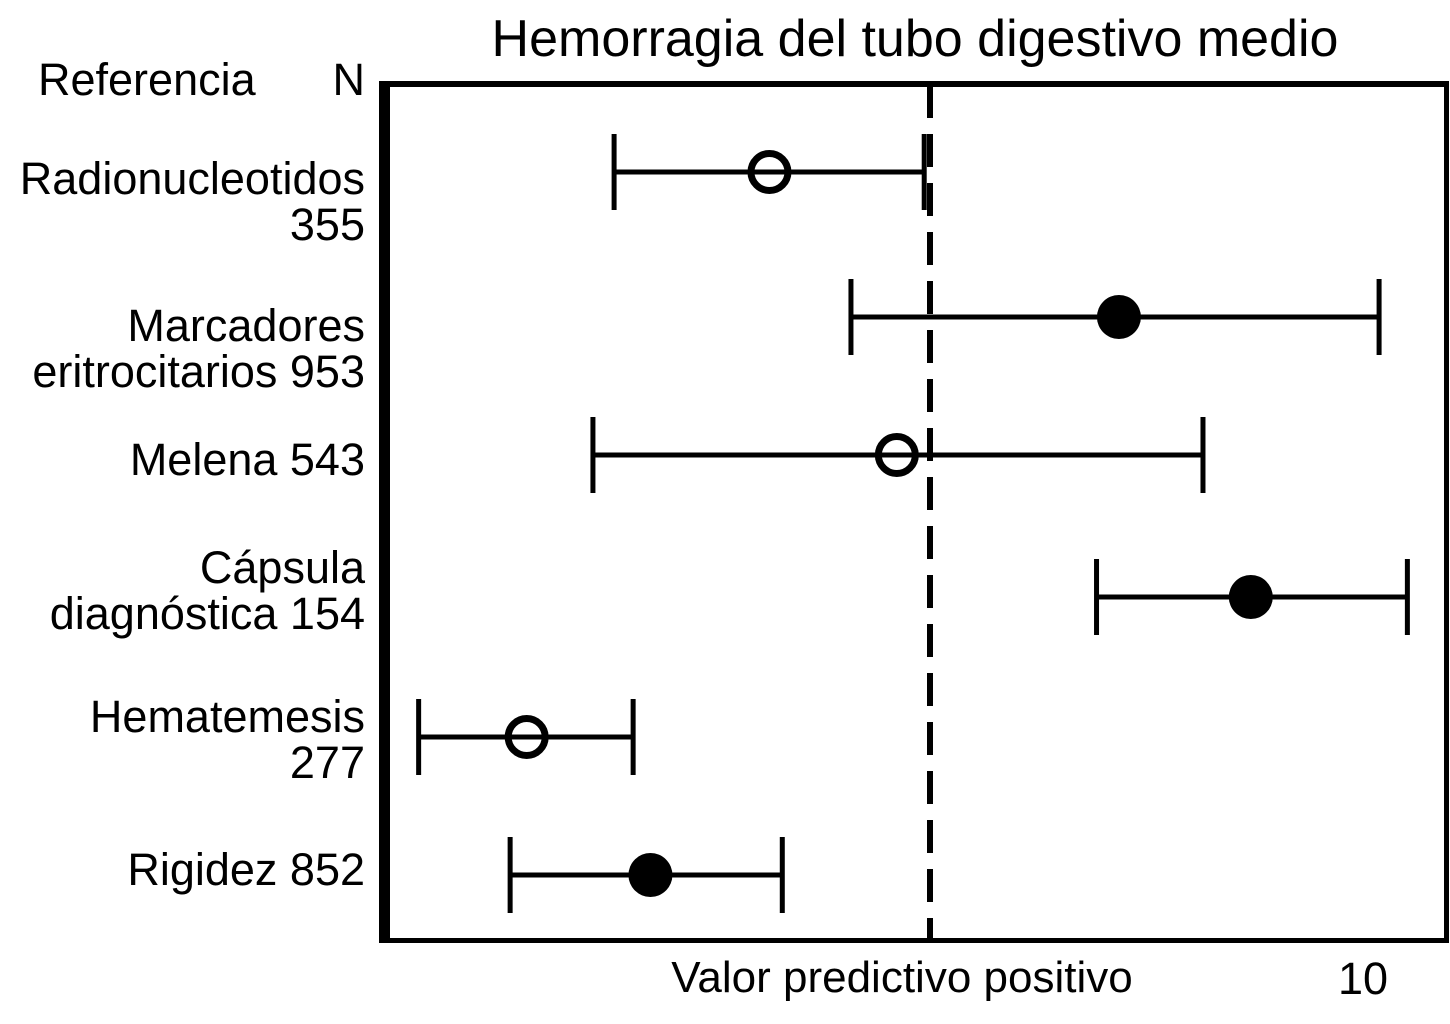  What do you see at coordinates (349, 79) in the screenshot?
I see `column-header-n: N` at bounding box center [349, 79].